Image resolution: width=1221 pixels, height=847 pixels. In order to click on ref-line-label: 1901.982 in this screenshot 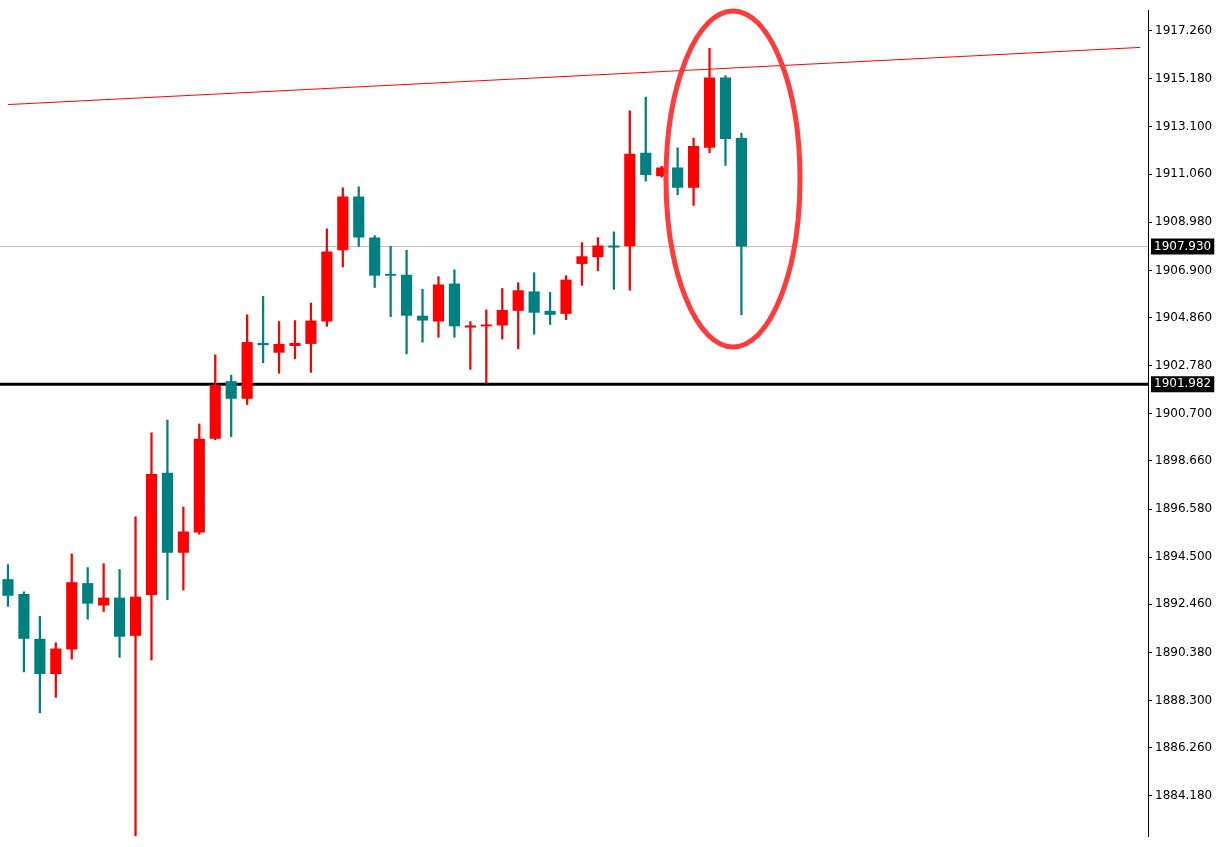, I will do `click(1183, 383)`.